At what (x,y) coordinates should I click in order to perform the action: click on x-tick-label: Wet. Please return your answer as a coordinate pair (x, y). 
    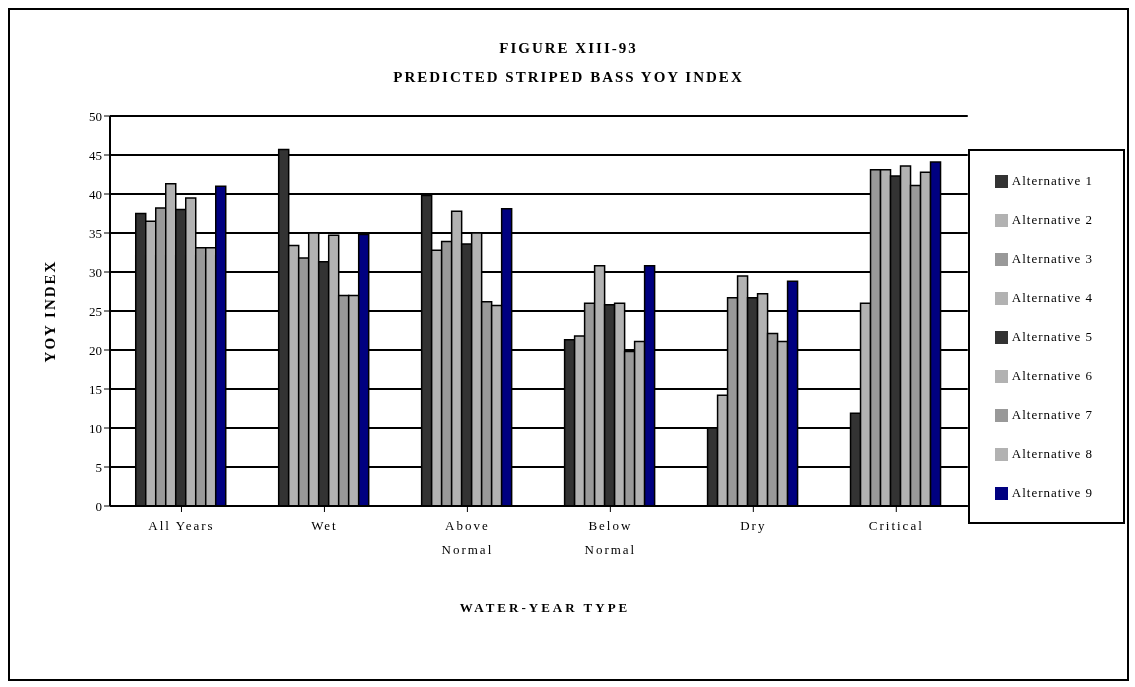
    Looking at the image, I should click on (324, 525).